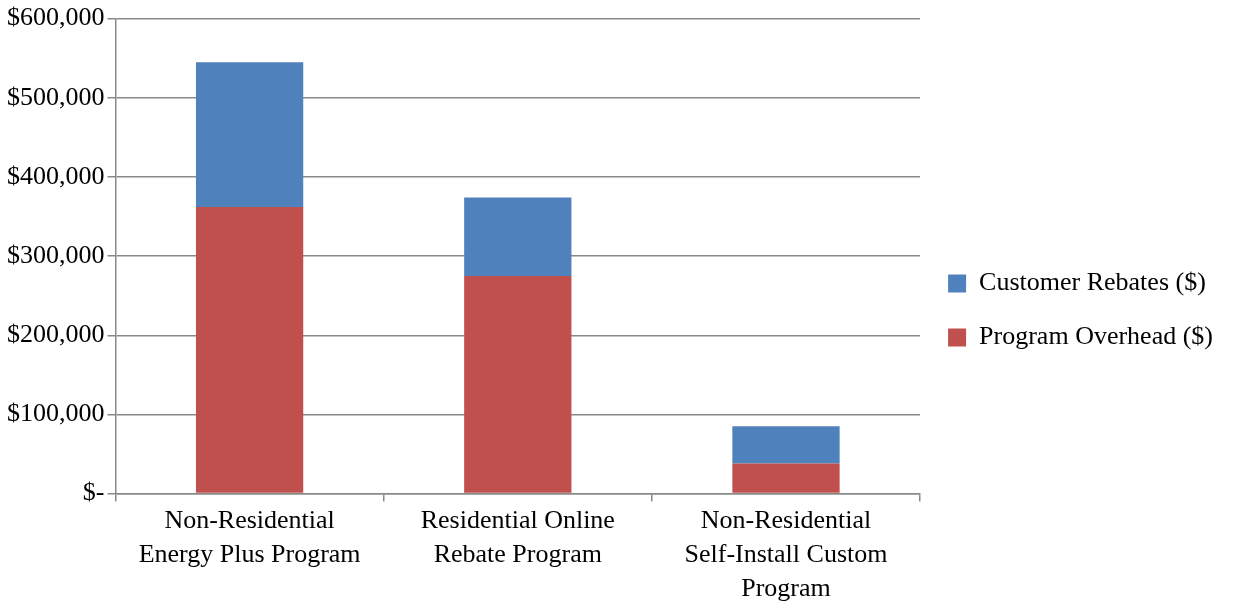  I want to click on y-tick-label: $500,000, so click(56, 96).